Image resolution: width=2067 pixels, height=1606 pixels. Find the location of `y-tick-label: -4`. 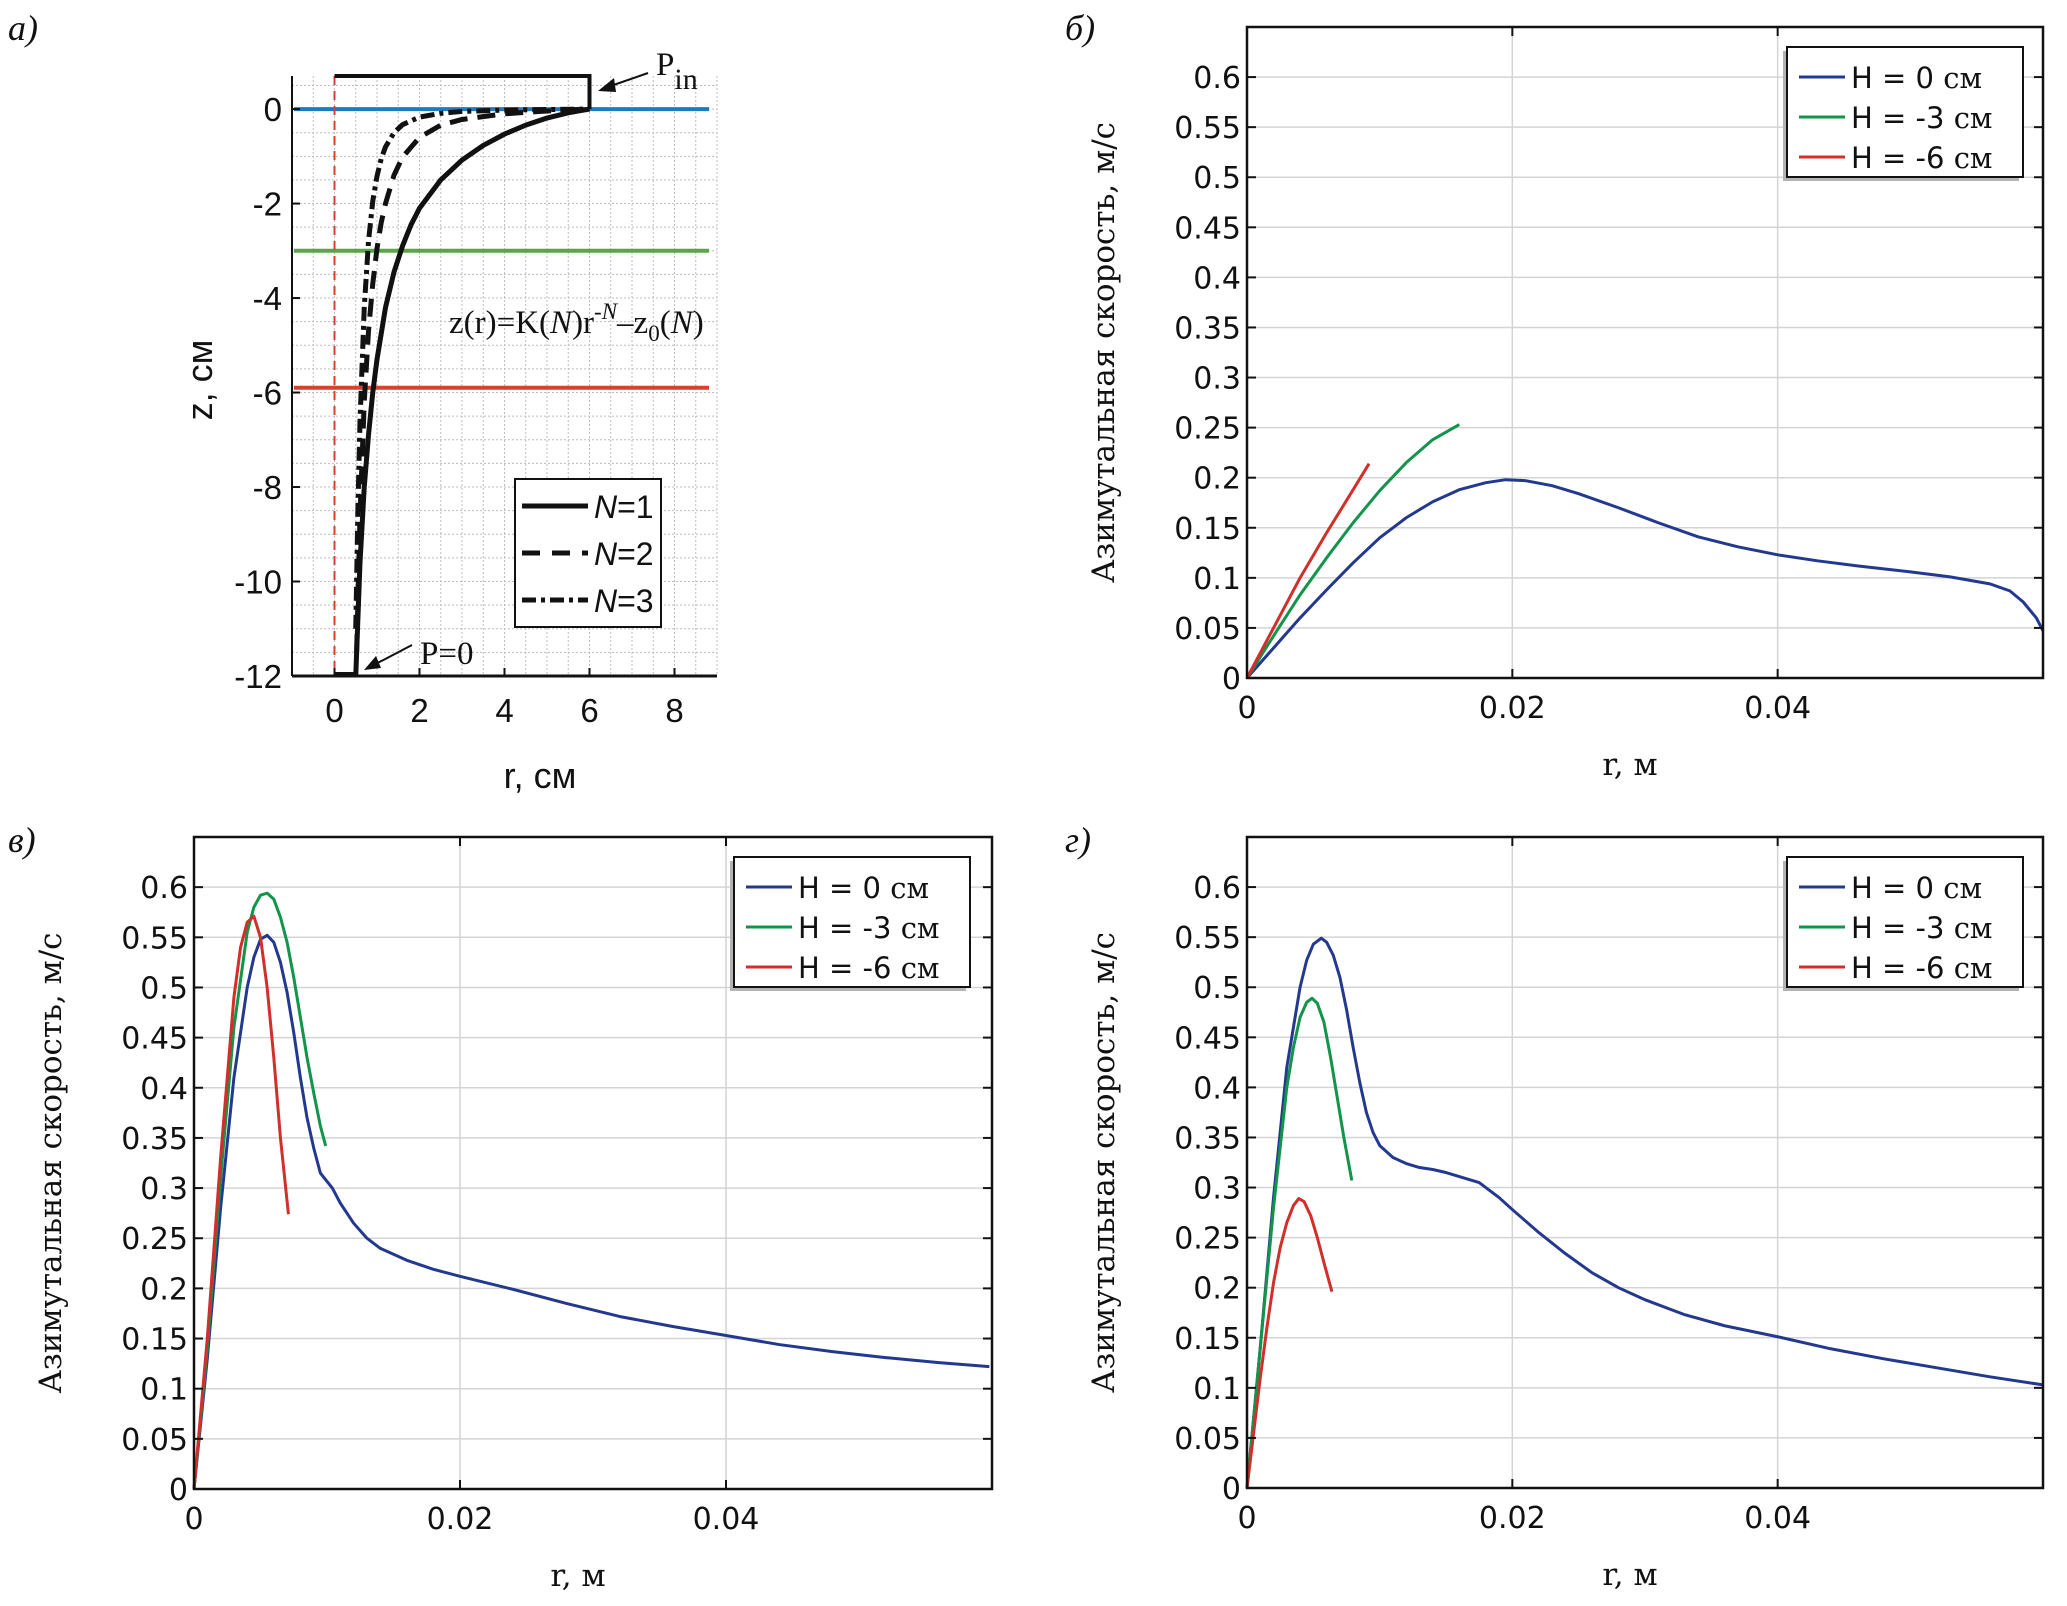

y-tick-label: -4 is located at coordinates (267, 298).